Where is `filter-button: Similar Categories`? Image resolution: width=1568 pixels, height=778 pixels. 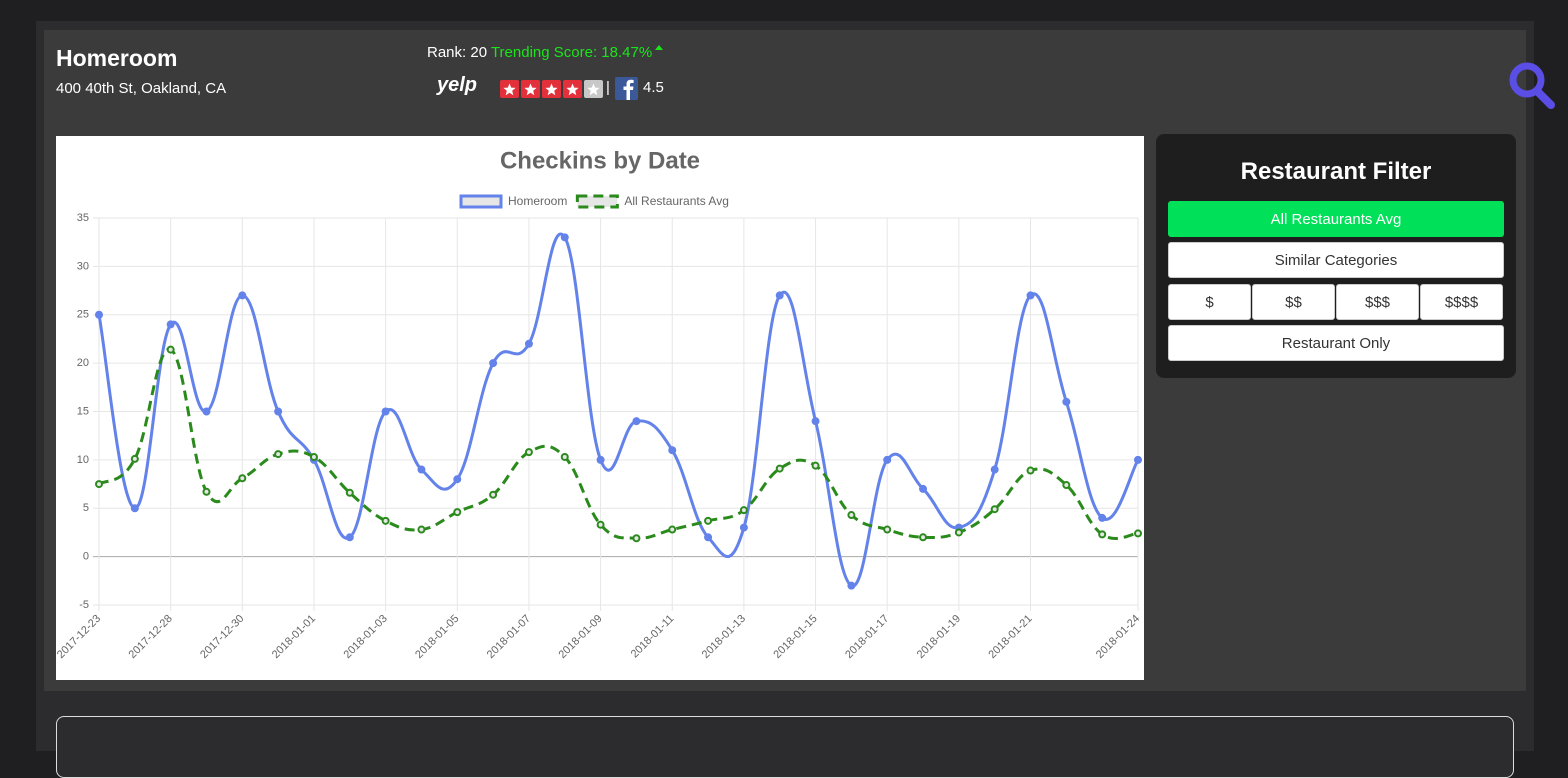
filter-button: Similar Categories is located at coordinates (1336, 260).